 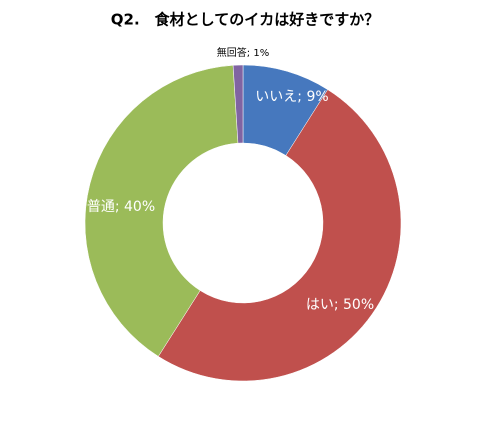 What do you see at coordinates (245, 20) in the screenshot?
I see `chart-title: Q2. 食材としてのイカは好きですか？` at bounding box center [245, 20].